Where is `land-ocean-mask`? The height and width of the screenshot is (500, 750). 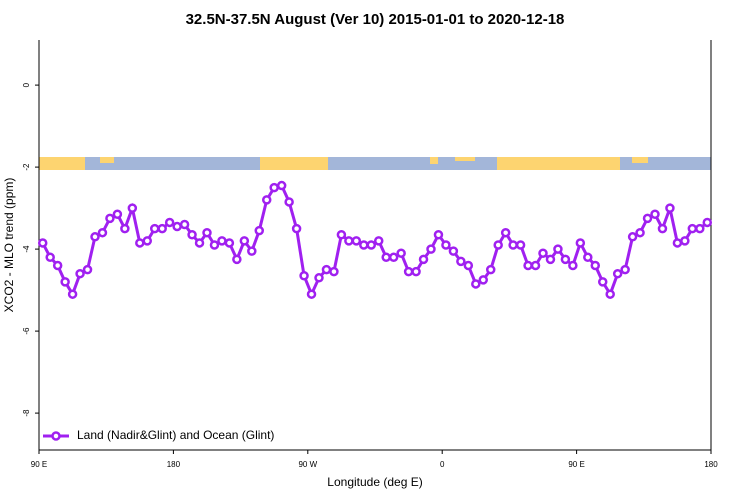
land-ocean-mask is located at coordinates (375, 163).